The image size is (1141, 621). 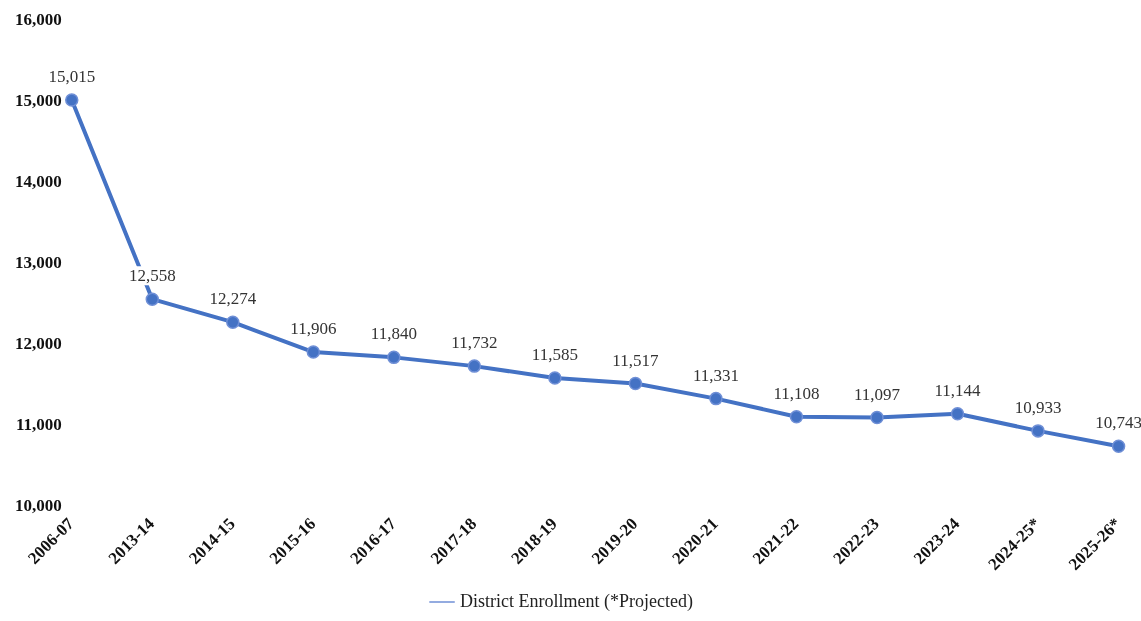 I want to click on y-tick-label: 13,000, so click(x=38, y=262).